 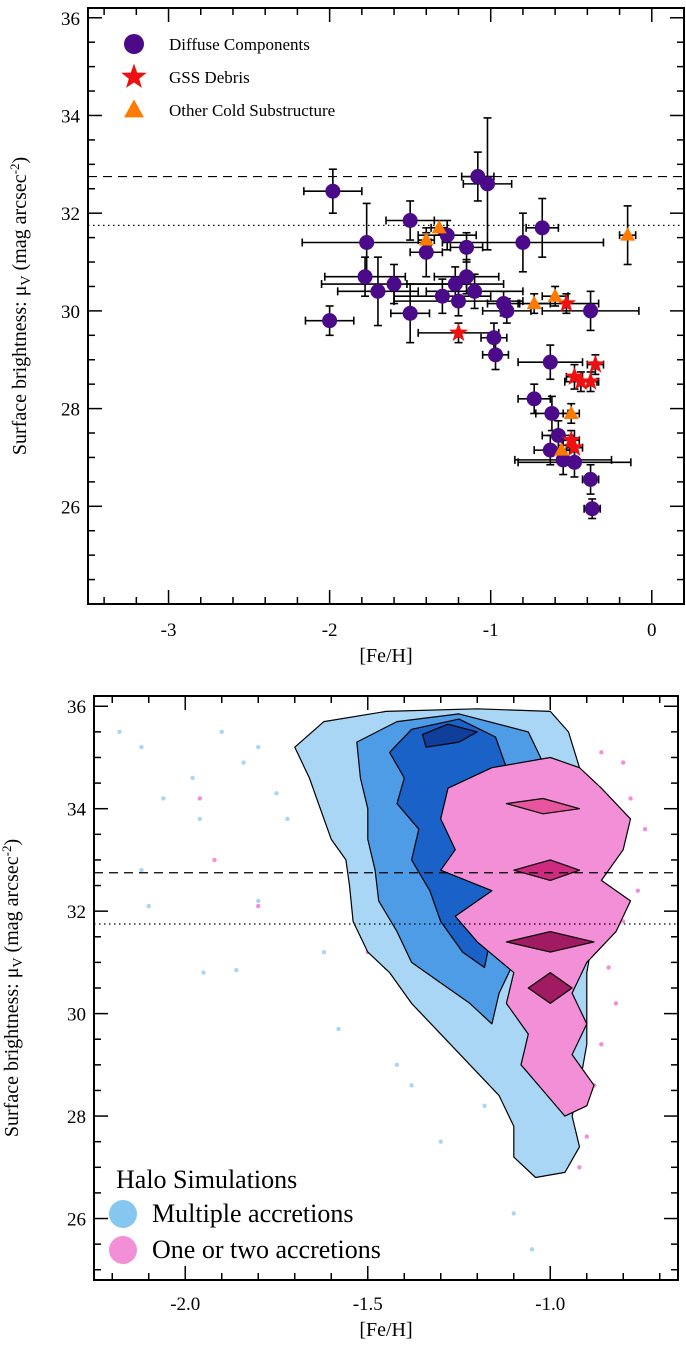 What do you see at coordinates (491, 630) in the screenshot?
I see `x-tick-label: -1` at bounding box center [491, 630].